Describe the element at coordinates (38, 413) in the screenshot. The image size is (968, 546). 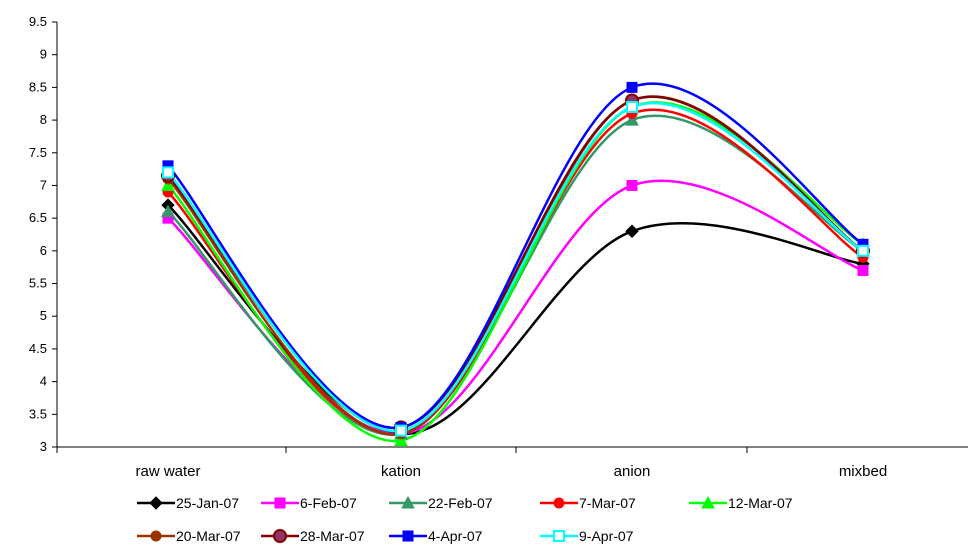
I see `y-tick-label: 3.5` at that location.